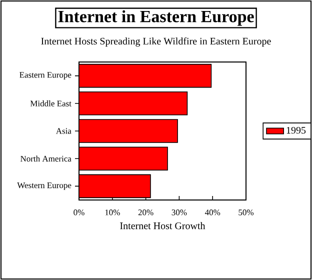  Describe the element at coordinates (64, 131) in the screenshot. I see `y-tick-label: Asia` at that location.